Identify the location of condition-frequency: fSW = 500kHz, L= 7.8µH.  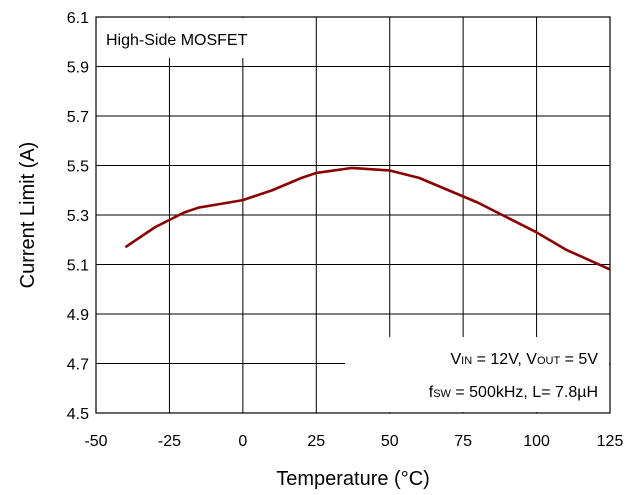
(513, 392).